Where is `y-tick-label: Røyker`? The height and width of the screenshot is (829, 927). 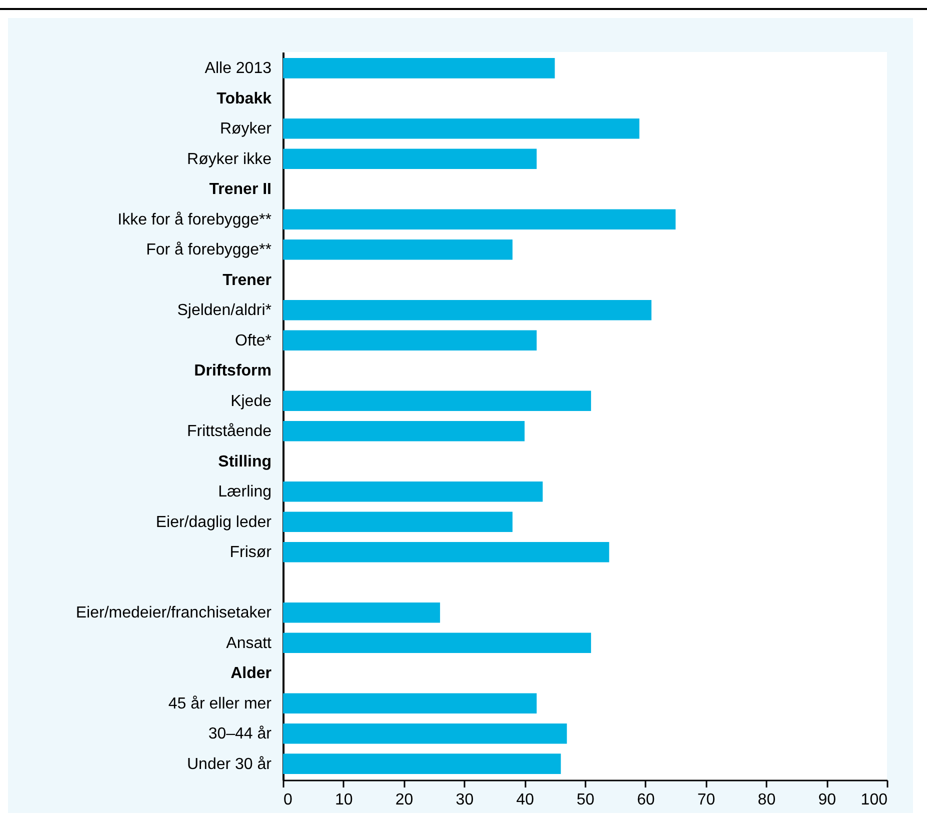 y-tick-label: Røyker is located at coordinates (246, 129).